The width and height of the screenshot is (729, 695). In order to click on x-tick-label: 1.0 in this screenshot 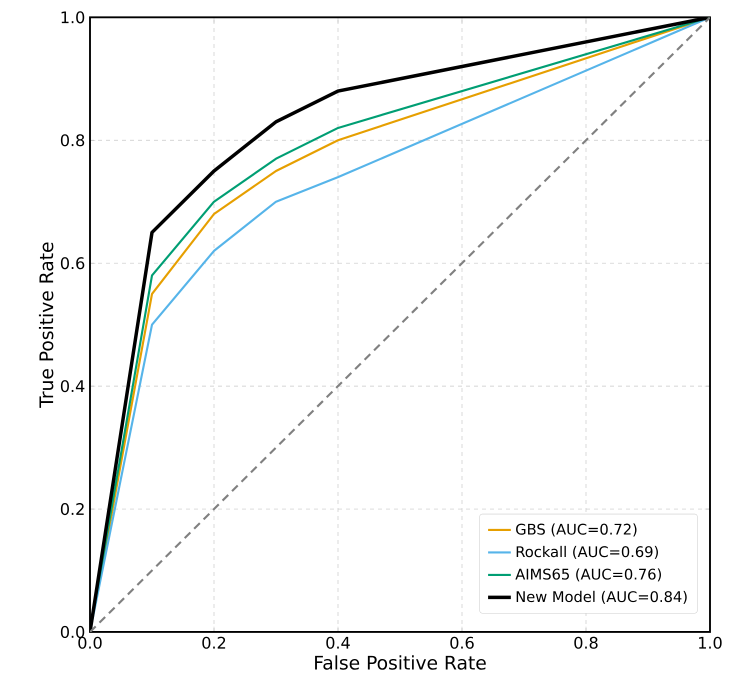, I will do `click(710, 642)`.